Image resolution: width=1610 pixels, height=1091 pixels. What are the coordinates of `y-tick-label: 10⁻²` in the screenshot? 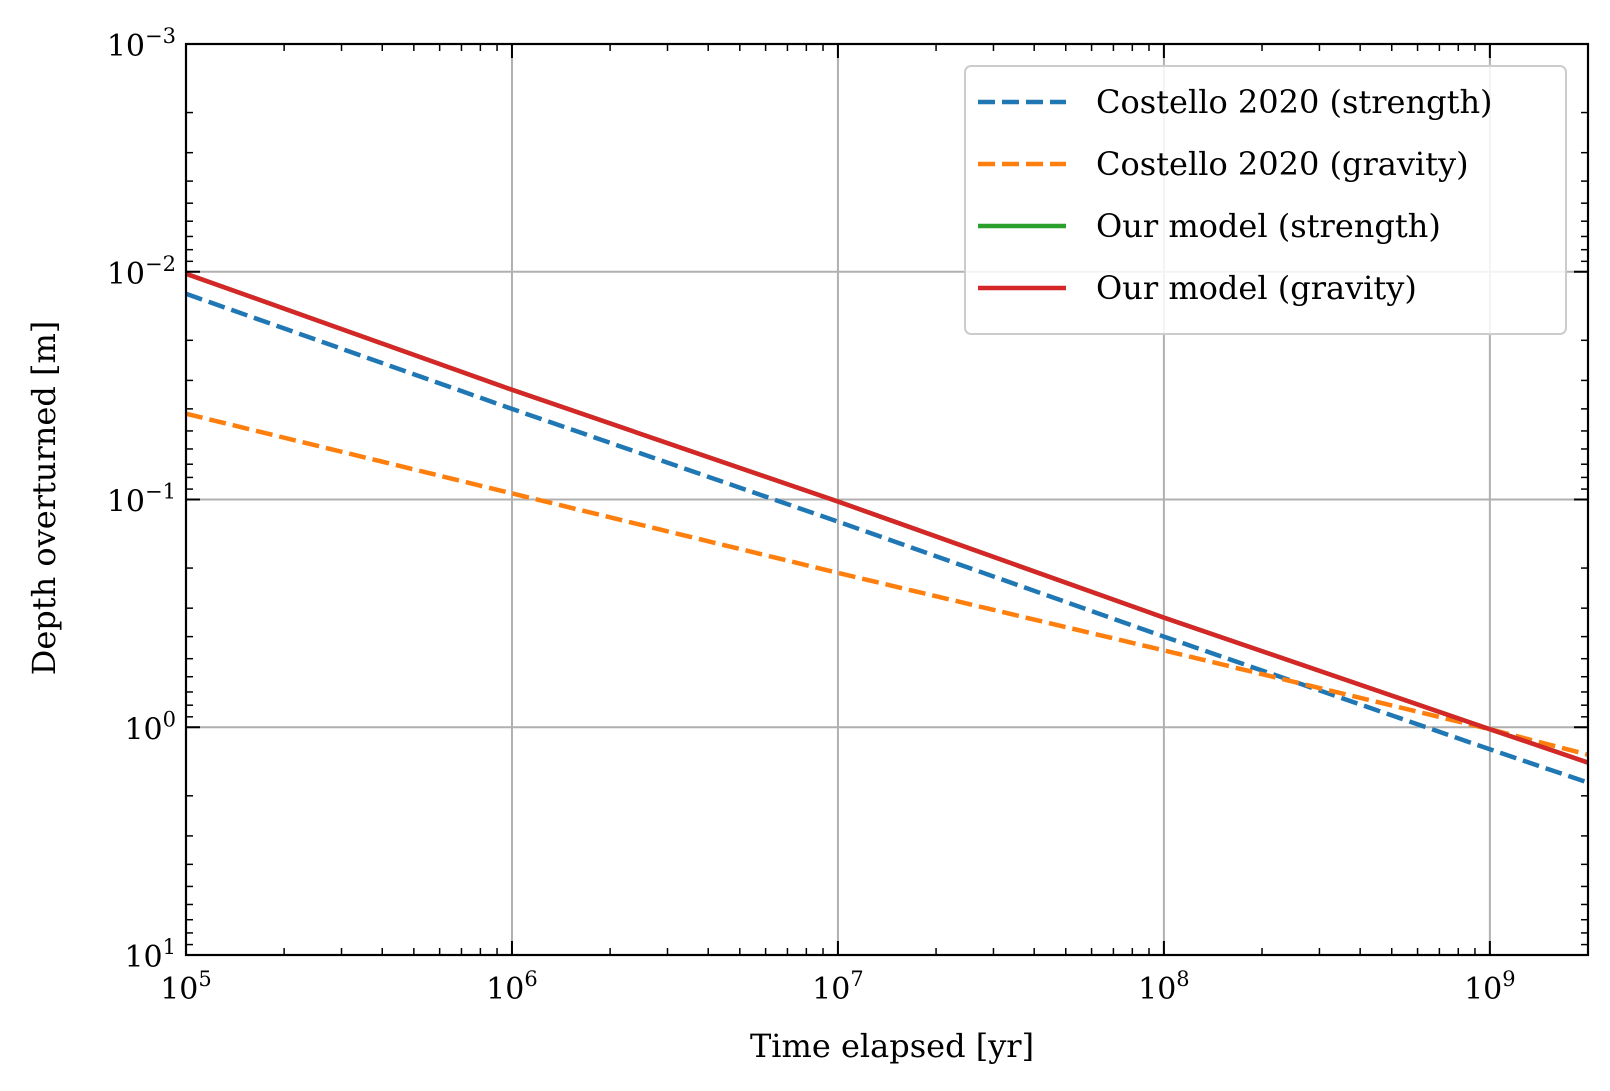 It's located at (141, 272).